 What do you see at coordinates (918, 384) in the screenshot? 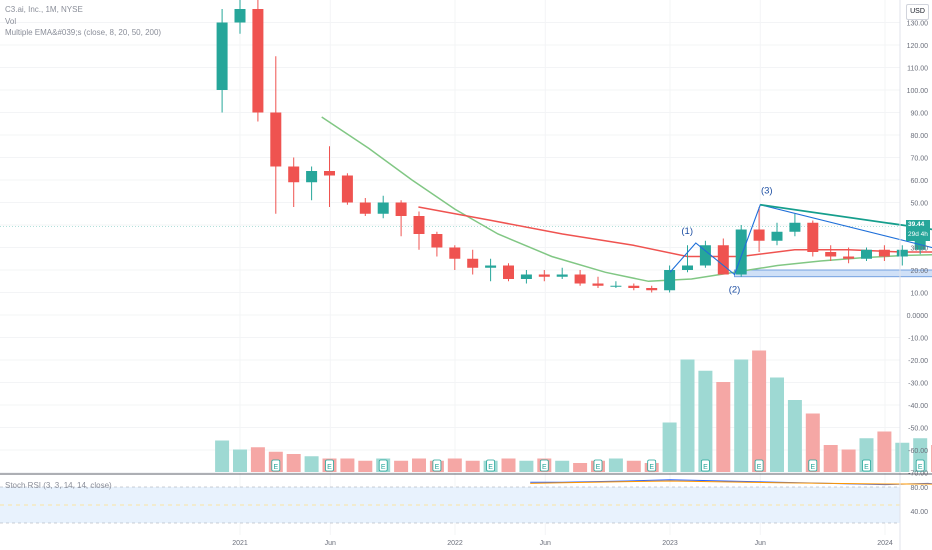
I see `price-tick-label: -30.00` at bounding box center [918, 384].